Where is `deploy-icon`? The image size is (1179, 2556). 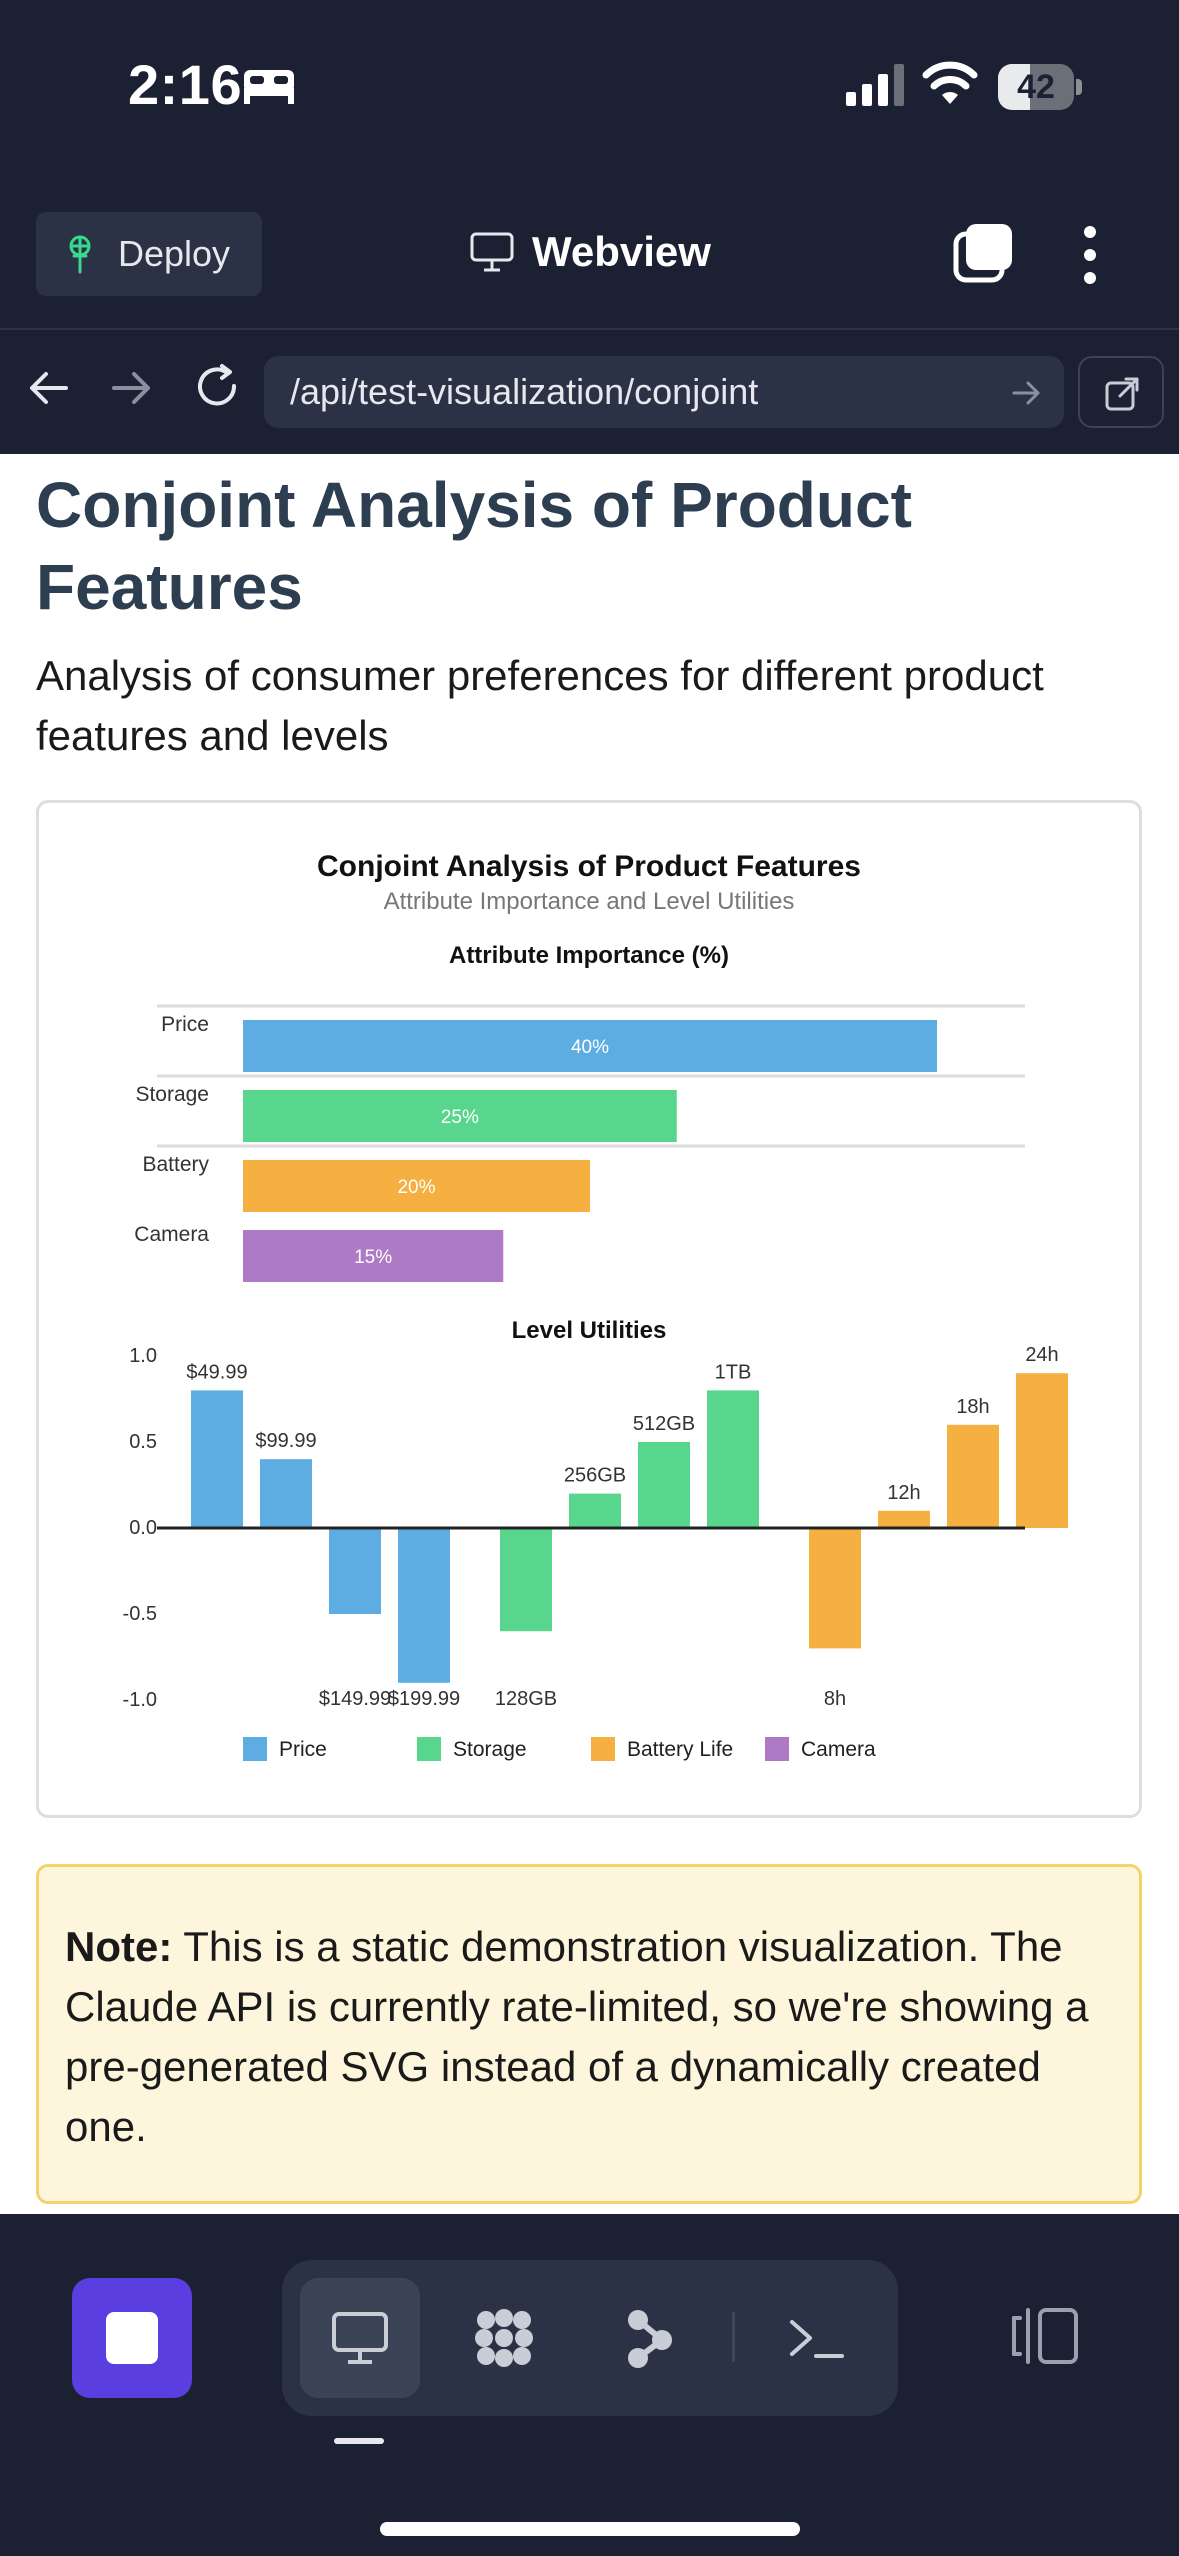
deploy-icon is located at coordinates (80, 254).